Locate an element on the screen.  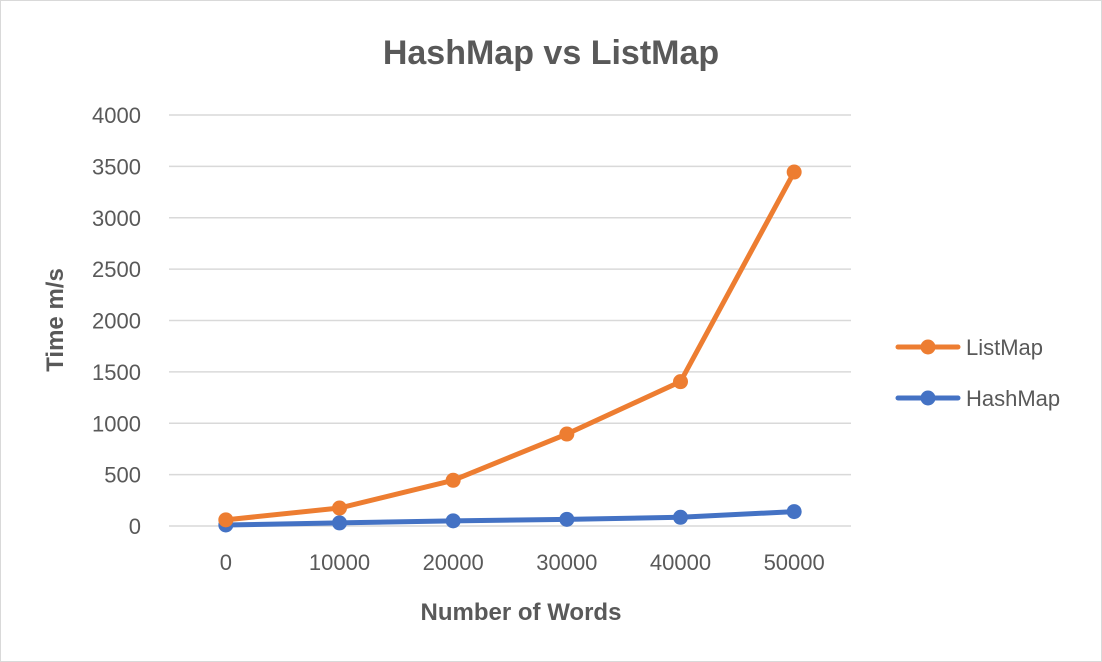
hashmap-line is located at coordinates (510, 518).